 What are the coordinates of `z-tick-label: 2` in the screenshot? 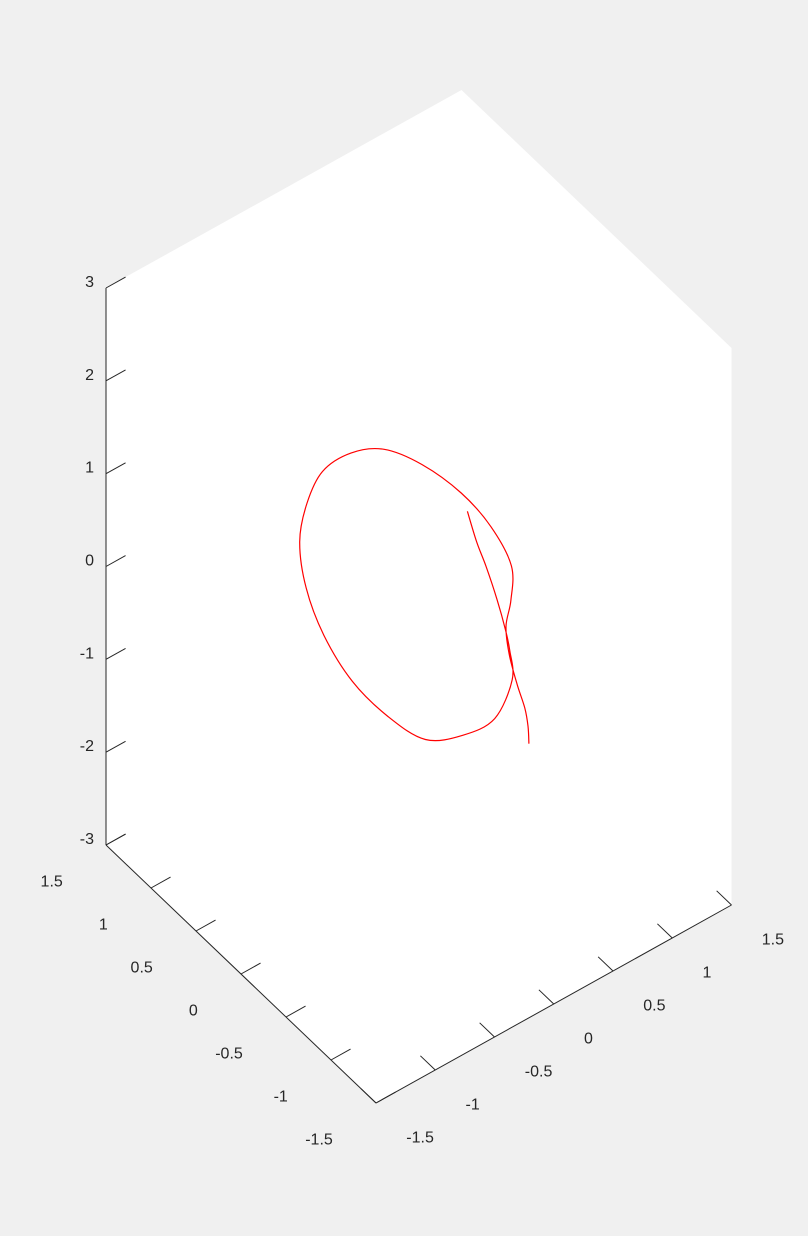 It's located at (89, 375).